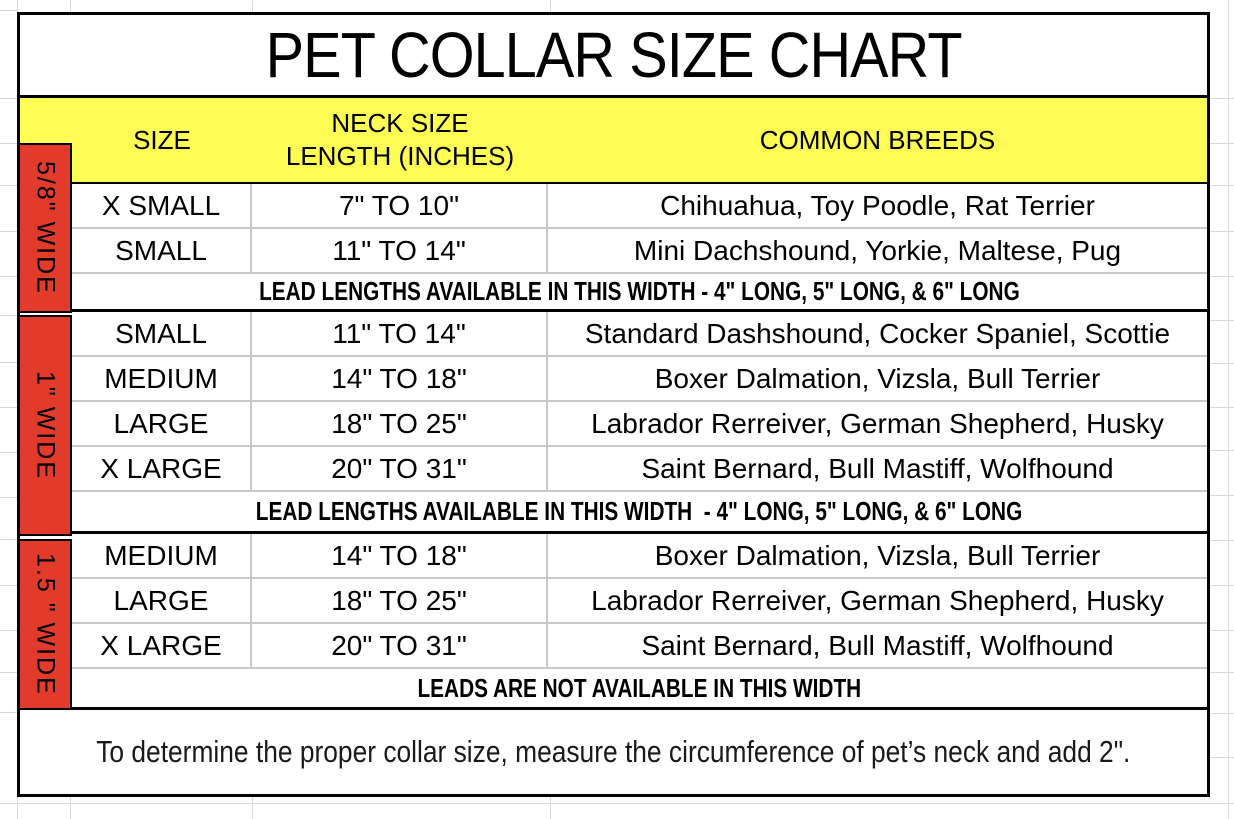  I want to click on header-common-breeds-label: COMMON BREEDS, so click(877, 139).